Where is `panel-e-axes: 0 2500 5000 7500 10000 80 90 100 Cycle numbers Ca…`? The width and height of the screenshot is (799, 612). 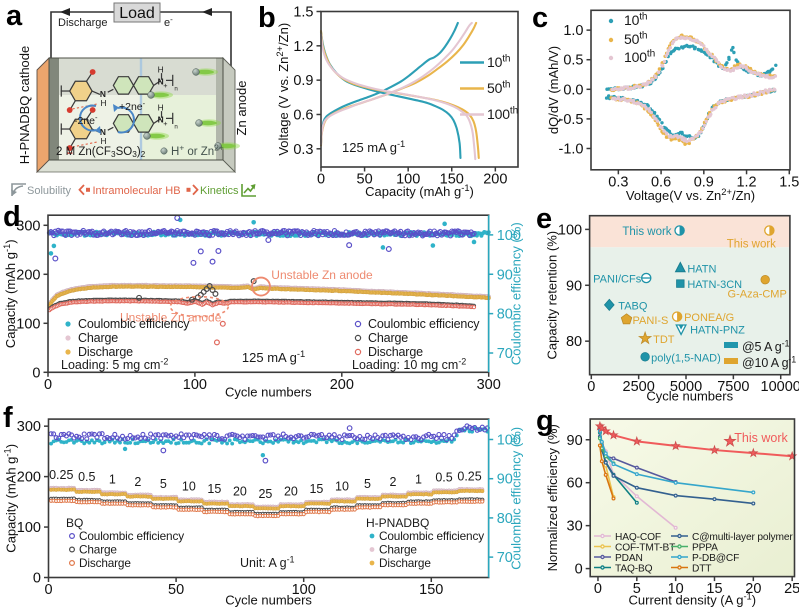
panel-e-axes: 0 2500 5000 7500 10000 80 90 100 Cycle numbers Ca… is located at coordinates (672, 309).